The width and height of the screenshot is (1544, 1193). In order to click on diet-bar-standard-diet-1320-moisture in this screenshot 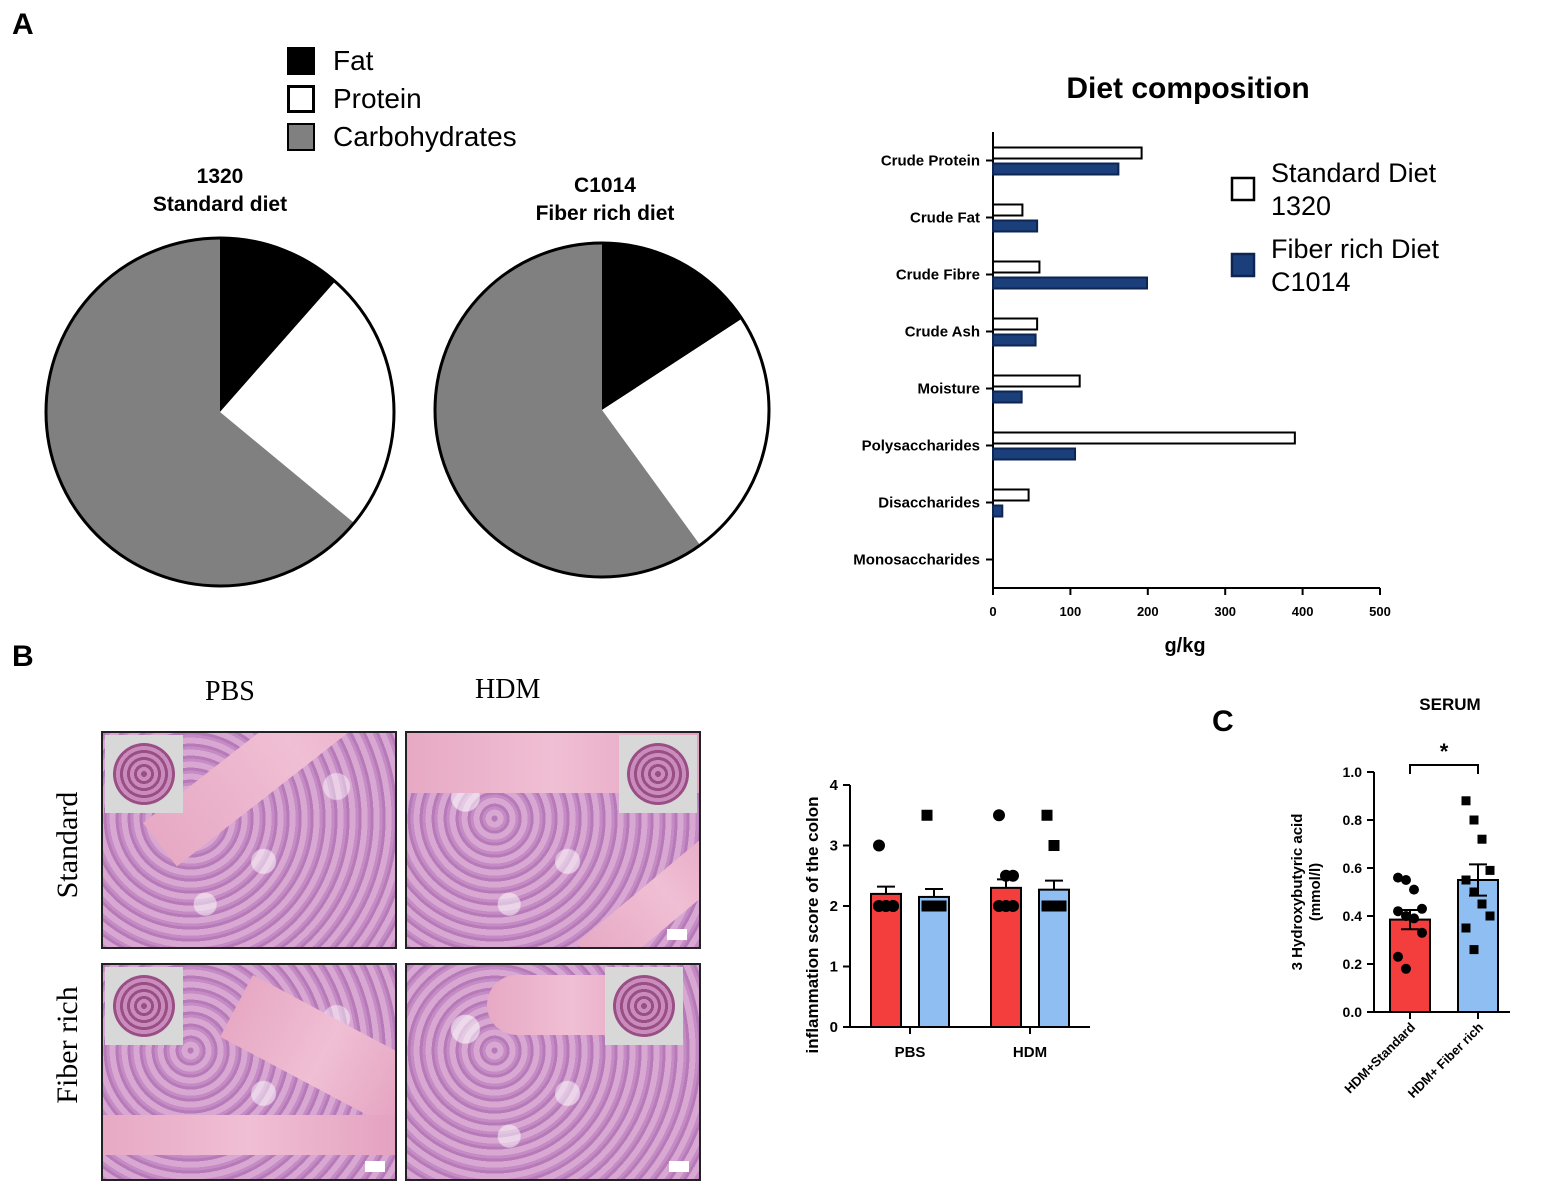, I will do `click(1036, 381)`.